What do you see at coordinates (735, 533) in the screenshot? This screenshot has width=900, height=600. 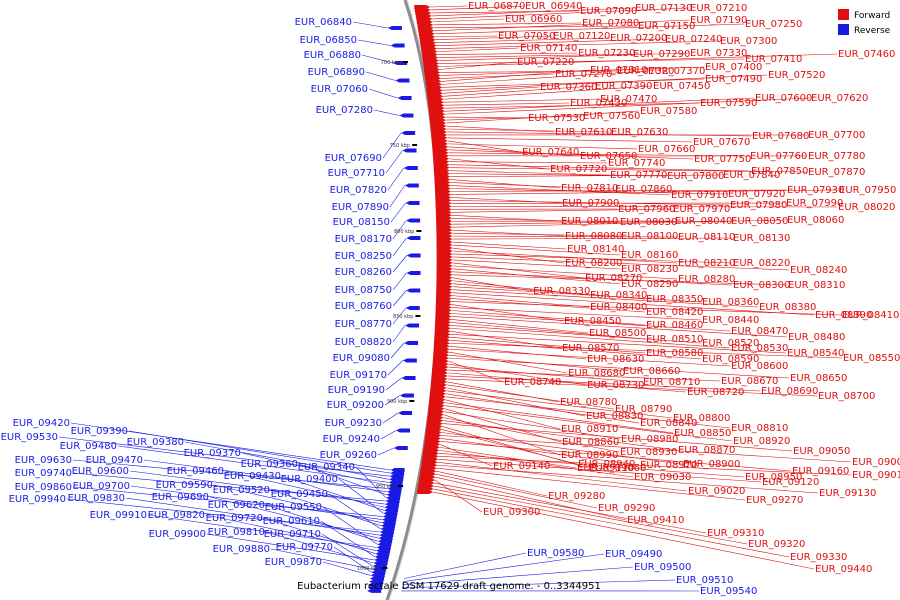 I see `forward-gene-label: EUR_09310` at bounding box center [735, 533].